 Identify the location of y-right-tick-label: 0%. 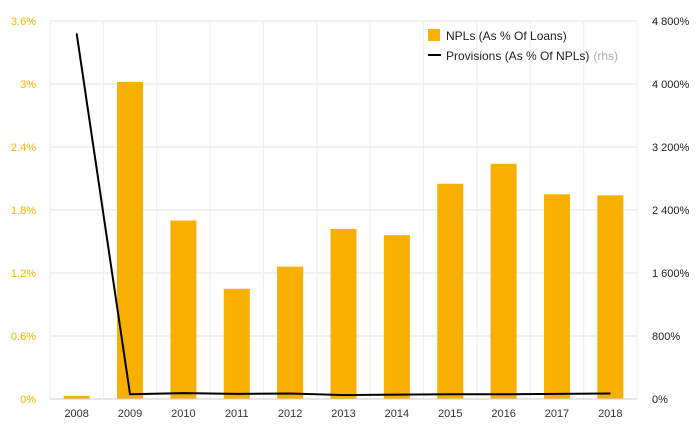
(660, 400).